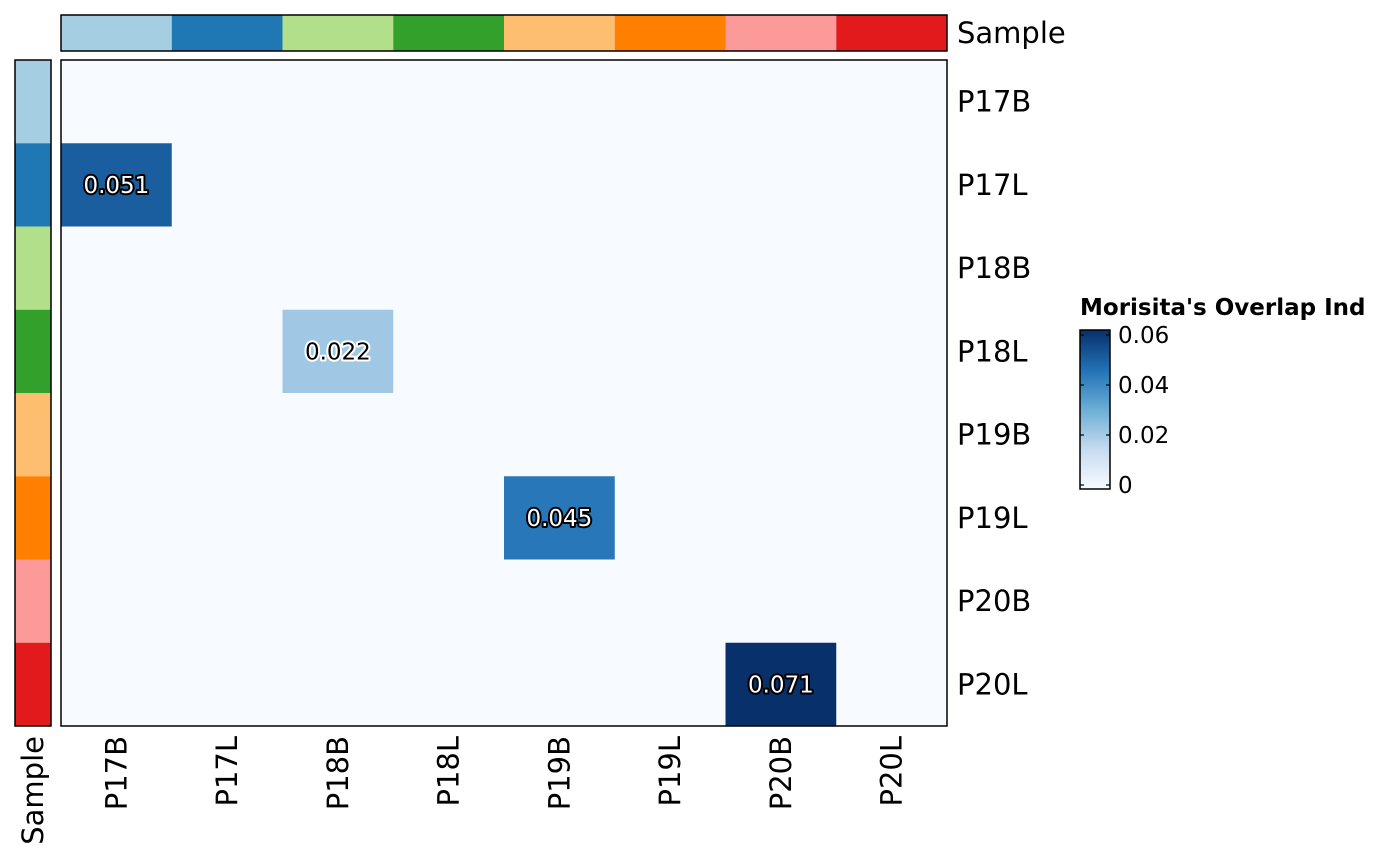 The height and width of the screenshot is (866, 1400). I want to click on column-label: P20B, so click(781, 773).